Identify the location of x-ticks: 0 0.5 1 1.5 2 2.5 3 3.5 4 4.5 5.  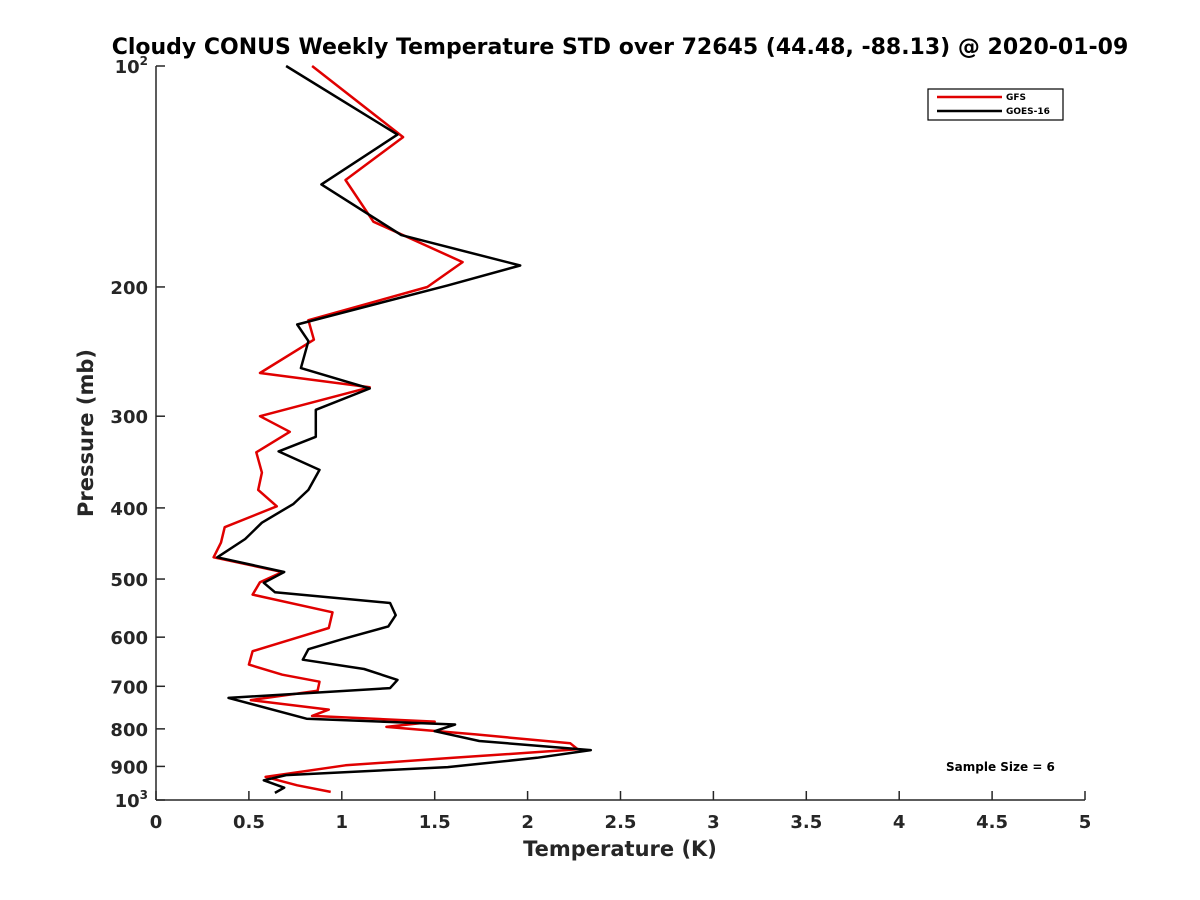
(621, 812).